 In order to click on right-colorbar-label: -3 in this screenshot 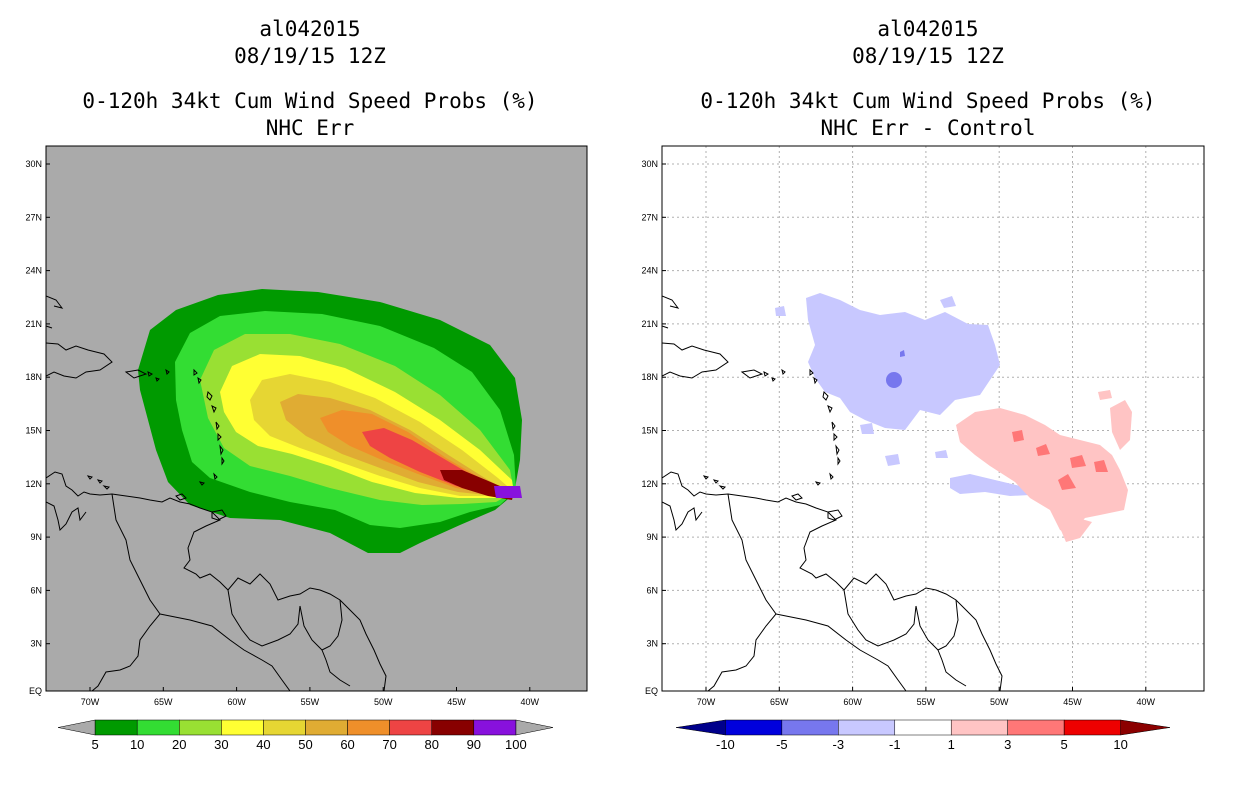, I will do `click(839, 744)`.